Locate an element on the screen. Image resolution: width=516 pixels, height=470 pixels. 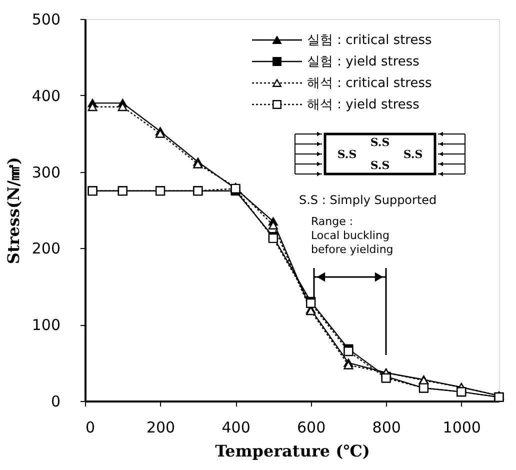
x-tick-label: 800 is located at coordinates (386, 427).